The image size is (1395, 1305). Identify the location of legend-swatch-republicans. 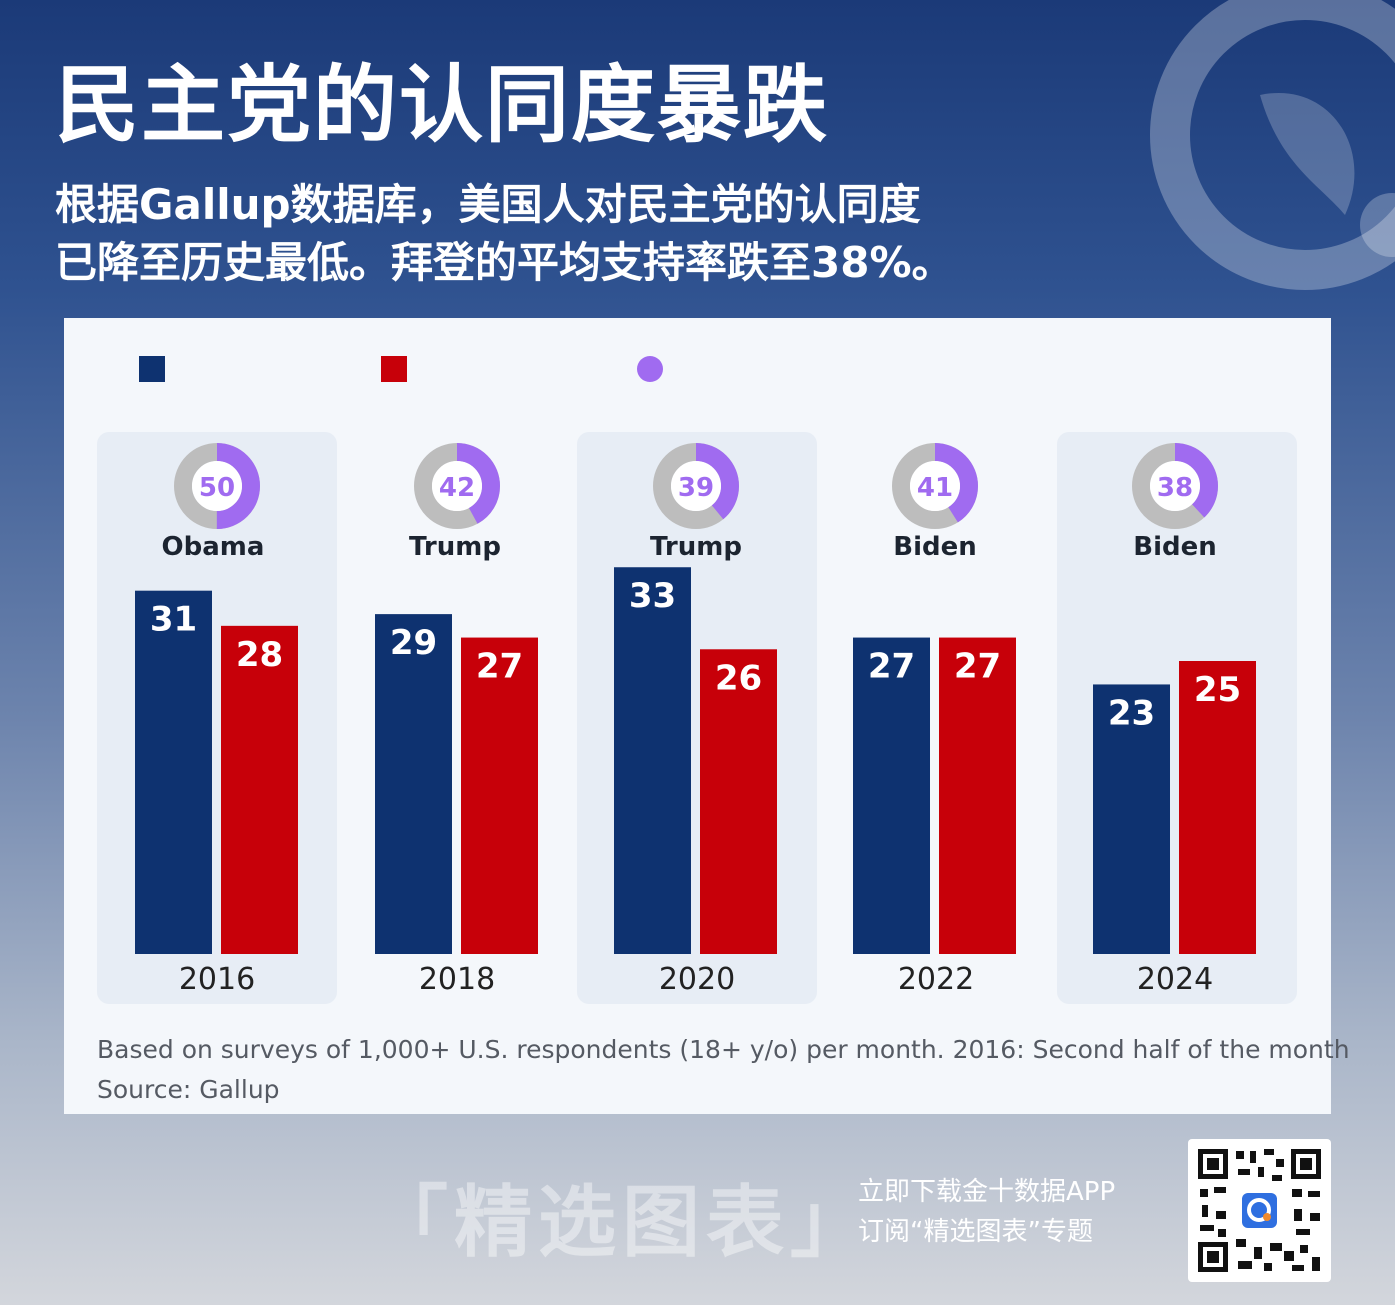
(394, 369).